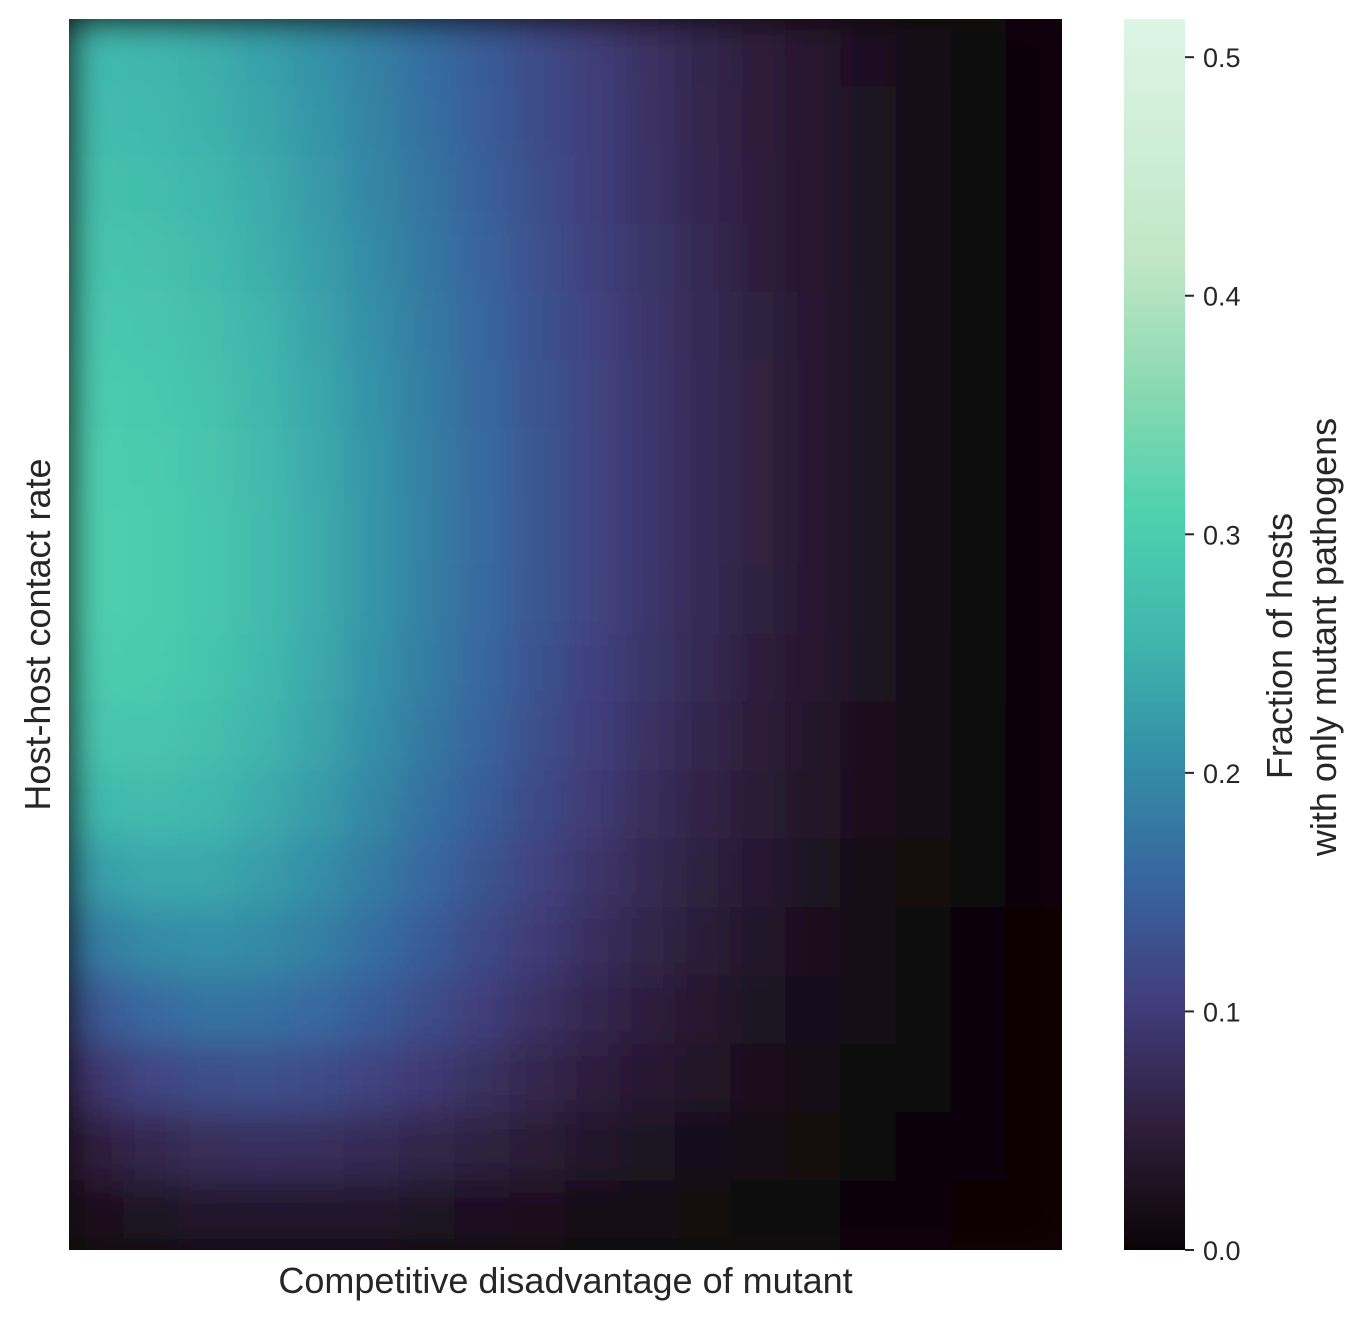 This screenshot has width=1363, height=1321. I want to click on colorbar-tick-label: 0.3, so click(1222, 535).